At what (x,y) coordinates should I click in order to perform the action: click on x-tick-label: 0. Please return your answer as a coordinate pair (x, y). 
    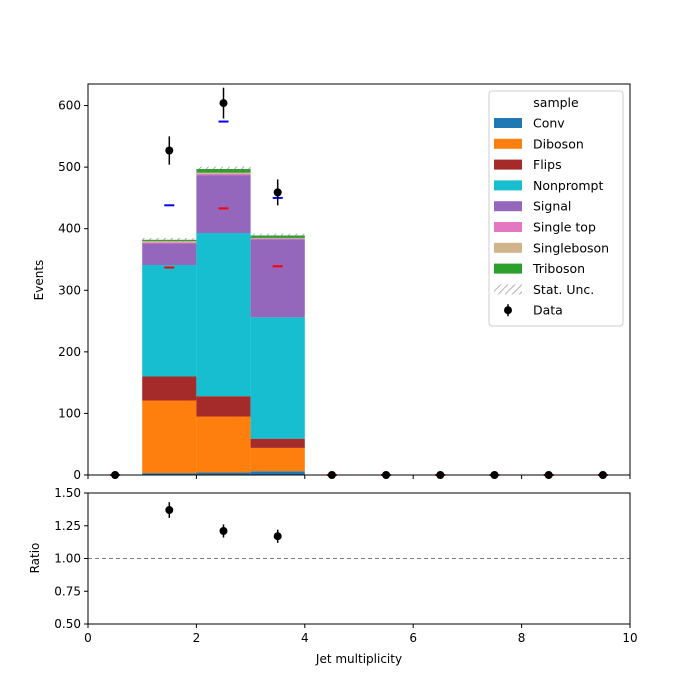
    Looking at the image, I should click on (88, 638).